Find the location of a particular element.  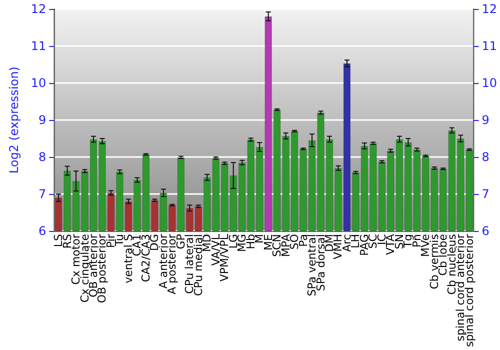

y2-tick-label: 6 is located at coordinates (486, 231).